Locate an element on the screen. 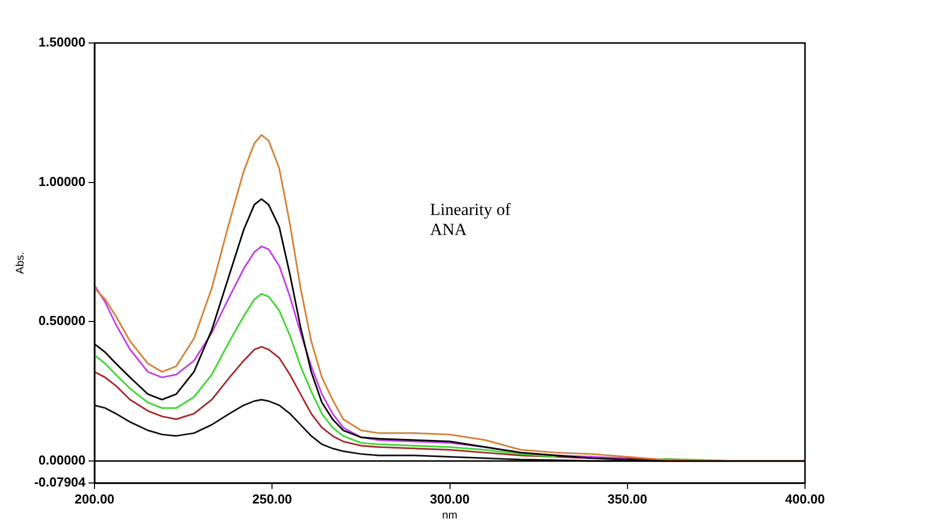 Image resolution: width=930 pixels, height=522 pixels. y-tick-label: 1.50000 is located at coordinates (62, 42).